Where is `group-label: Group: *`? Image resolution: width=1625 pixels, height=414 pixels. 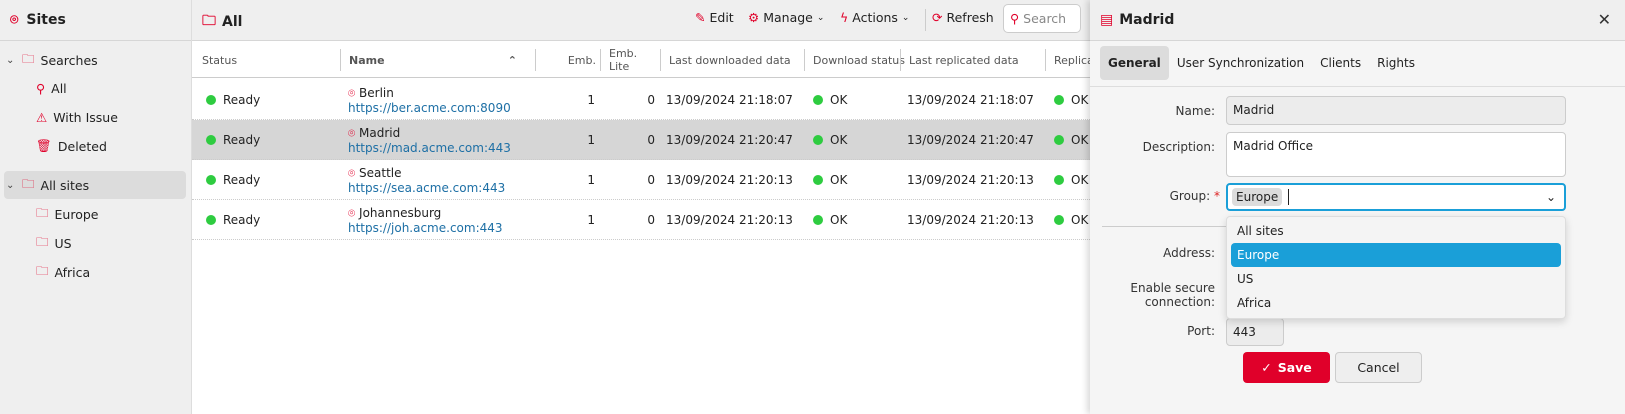
group-label: Group: * is located at coordinates (1195, 196).